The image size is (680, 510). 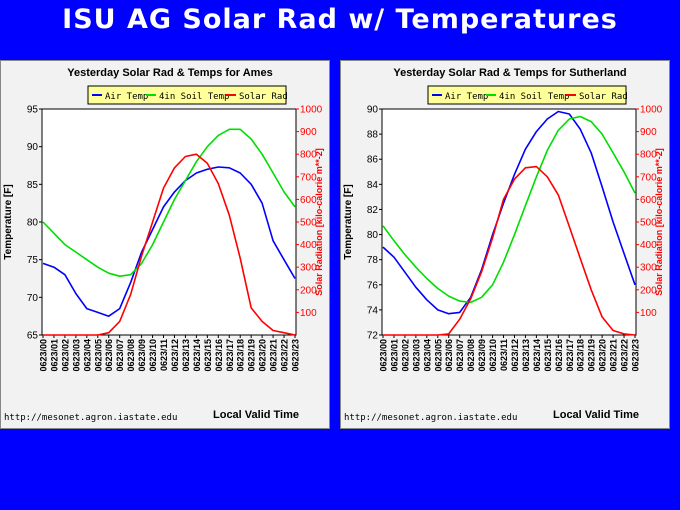 I want to click on ames-xtick-label-6: 0623/06, so click(x=109, y=355).